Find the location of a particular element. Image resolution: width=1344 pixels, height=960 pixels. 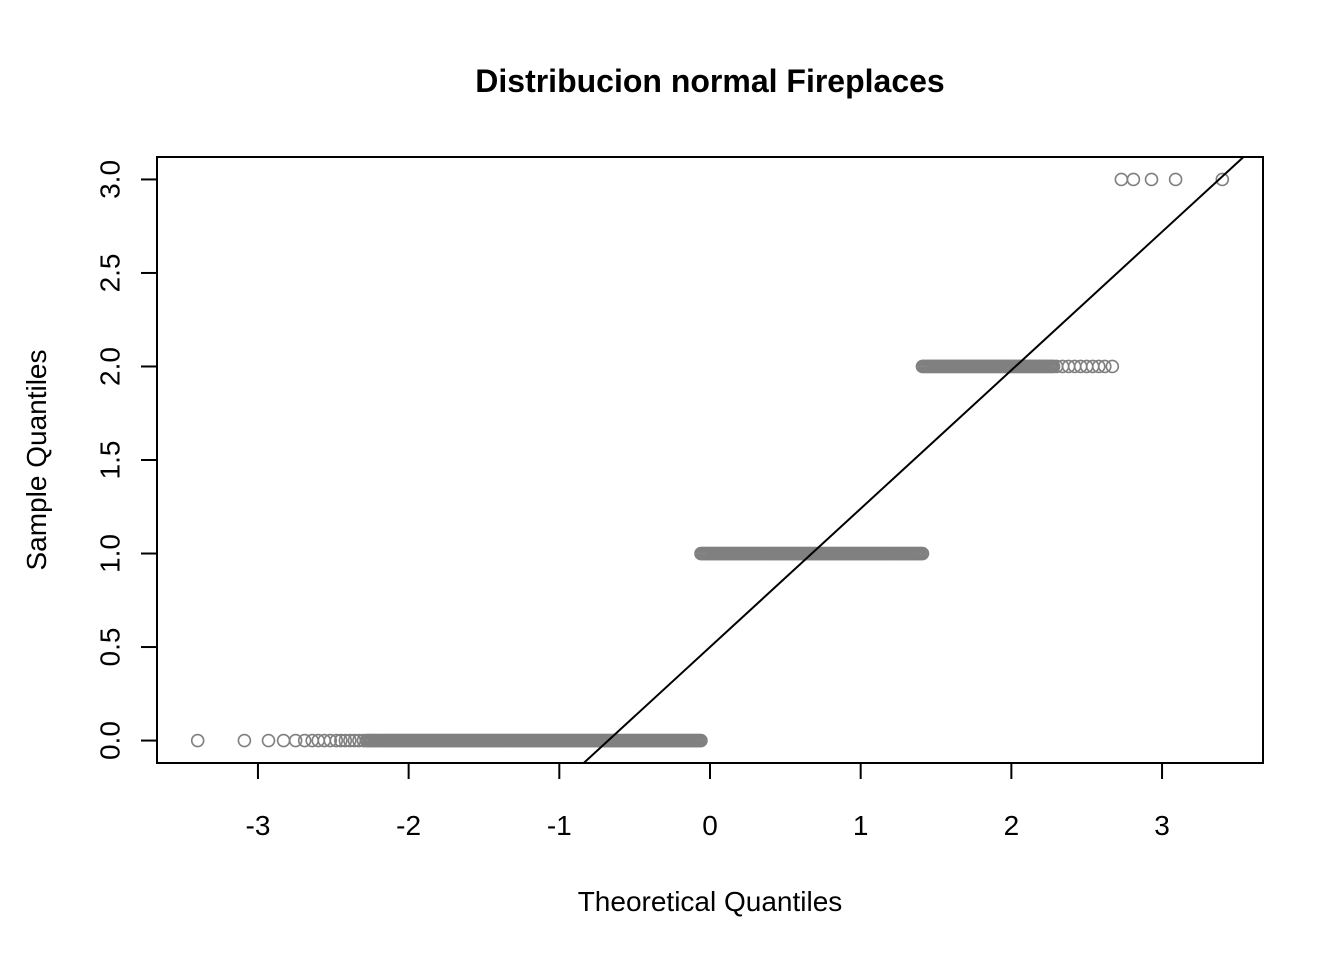

x-axis-label: Theoretical Quantiles is located at coordinates (710, 901).